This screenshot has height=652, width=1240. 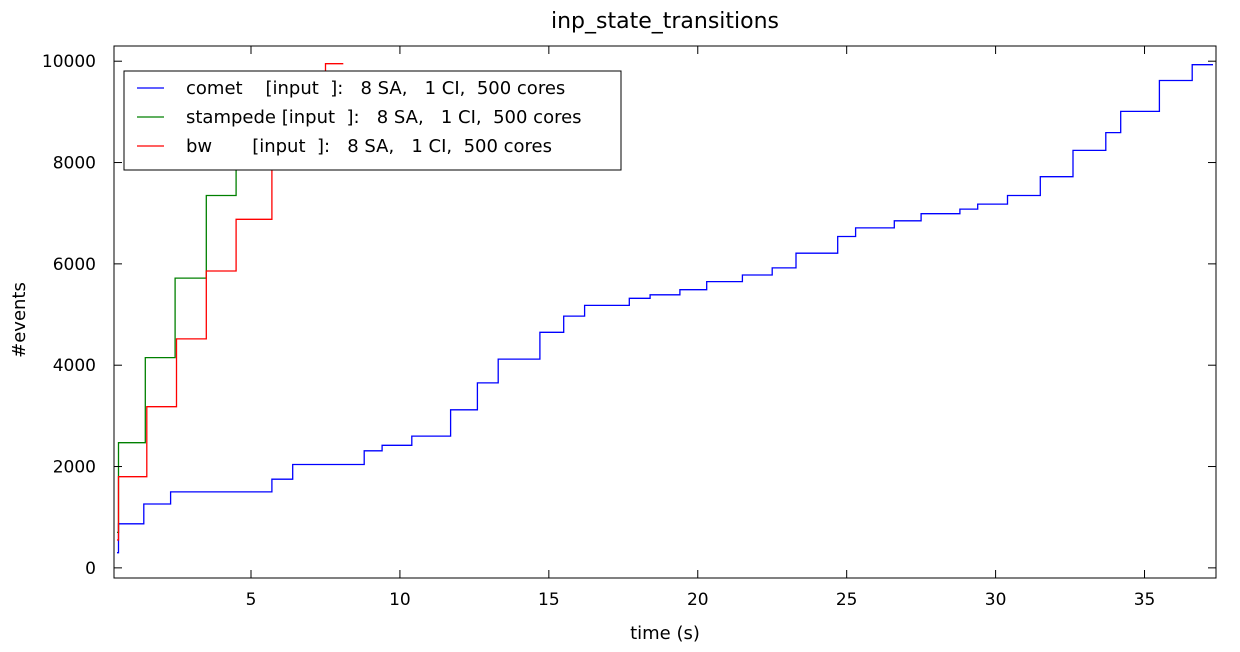 I want to click on legend-box, so click(x=372, y=120).